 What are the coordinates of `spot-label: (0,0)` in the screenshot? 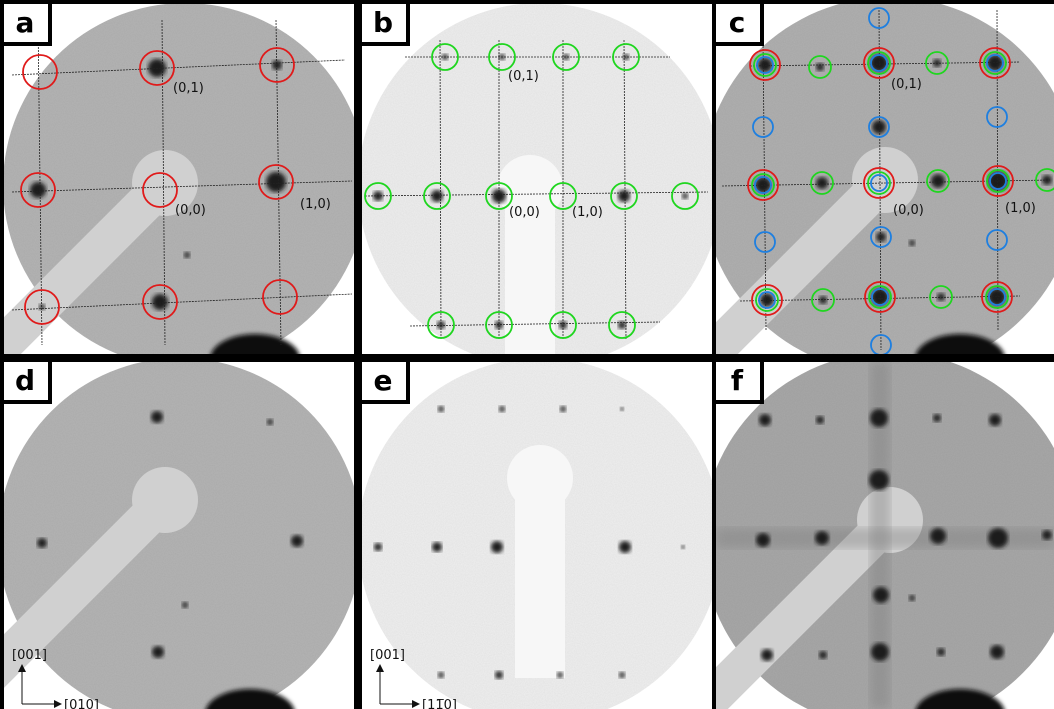 It's located at (190, 210).